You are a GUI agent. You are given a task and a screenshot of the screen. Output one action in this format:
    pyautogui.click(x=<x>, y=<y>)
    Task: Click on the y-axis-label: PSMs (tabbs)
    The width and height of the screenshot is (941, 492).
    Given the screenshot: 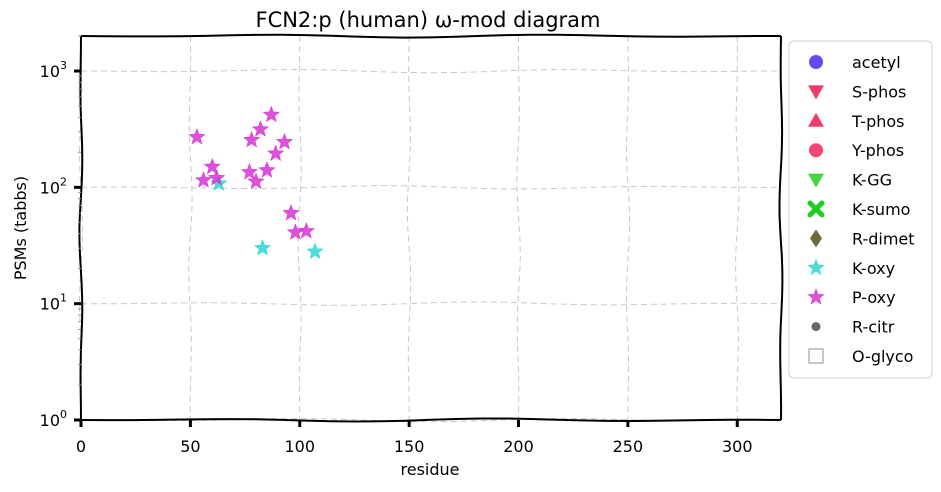 What is the action you would take?
    pyautogui.click(x=20, y=228)
    